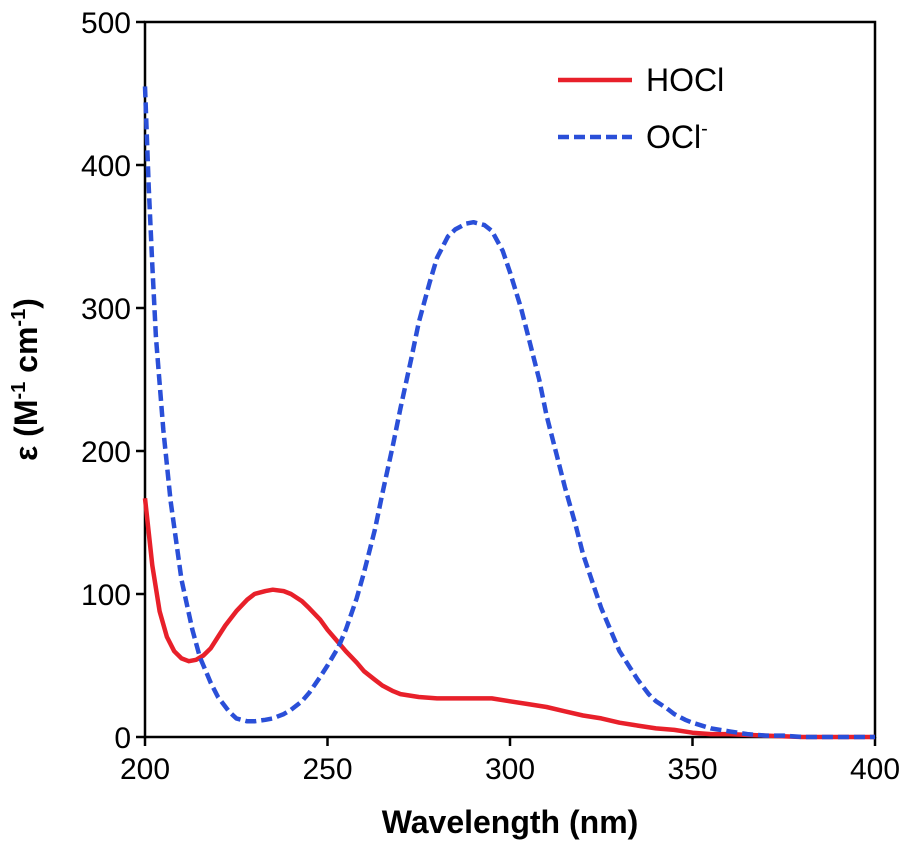  I want to click on x-axis-title: Wavelength (nm), so click(510, 822).